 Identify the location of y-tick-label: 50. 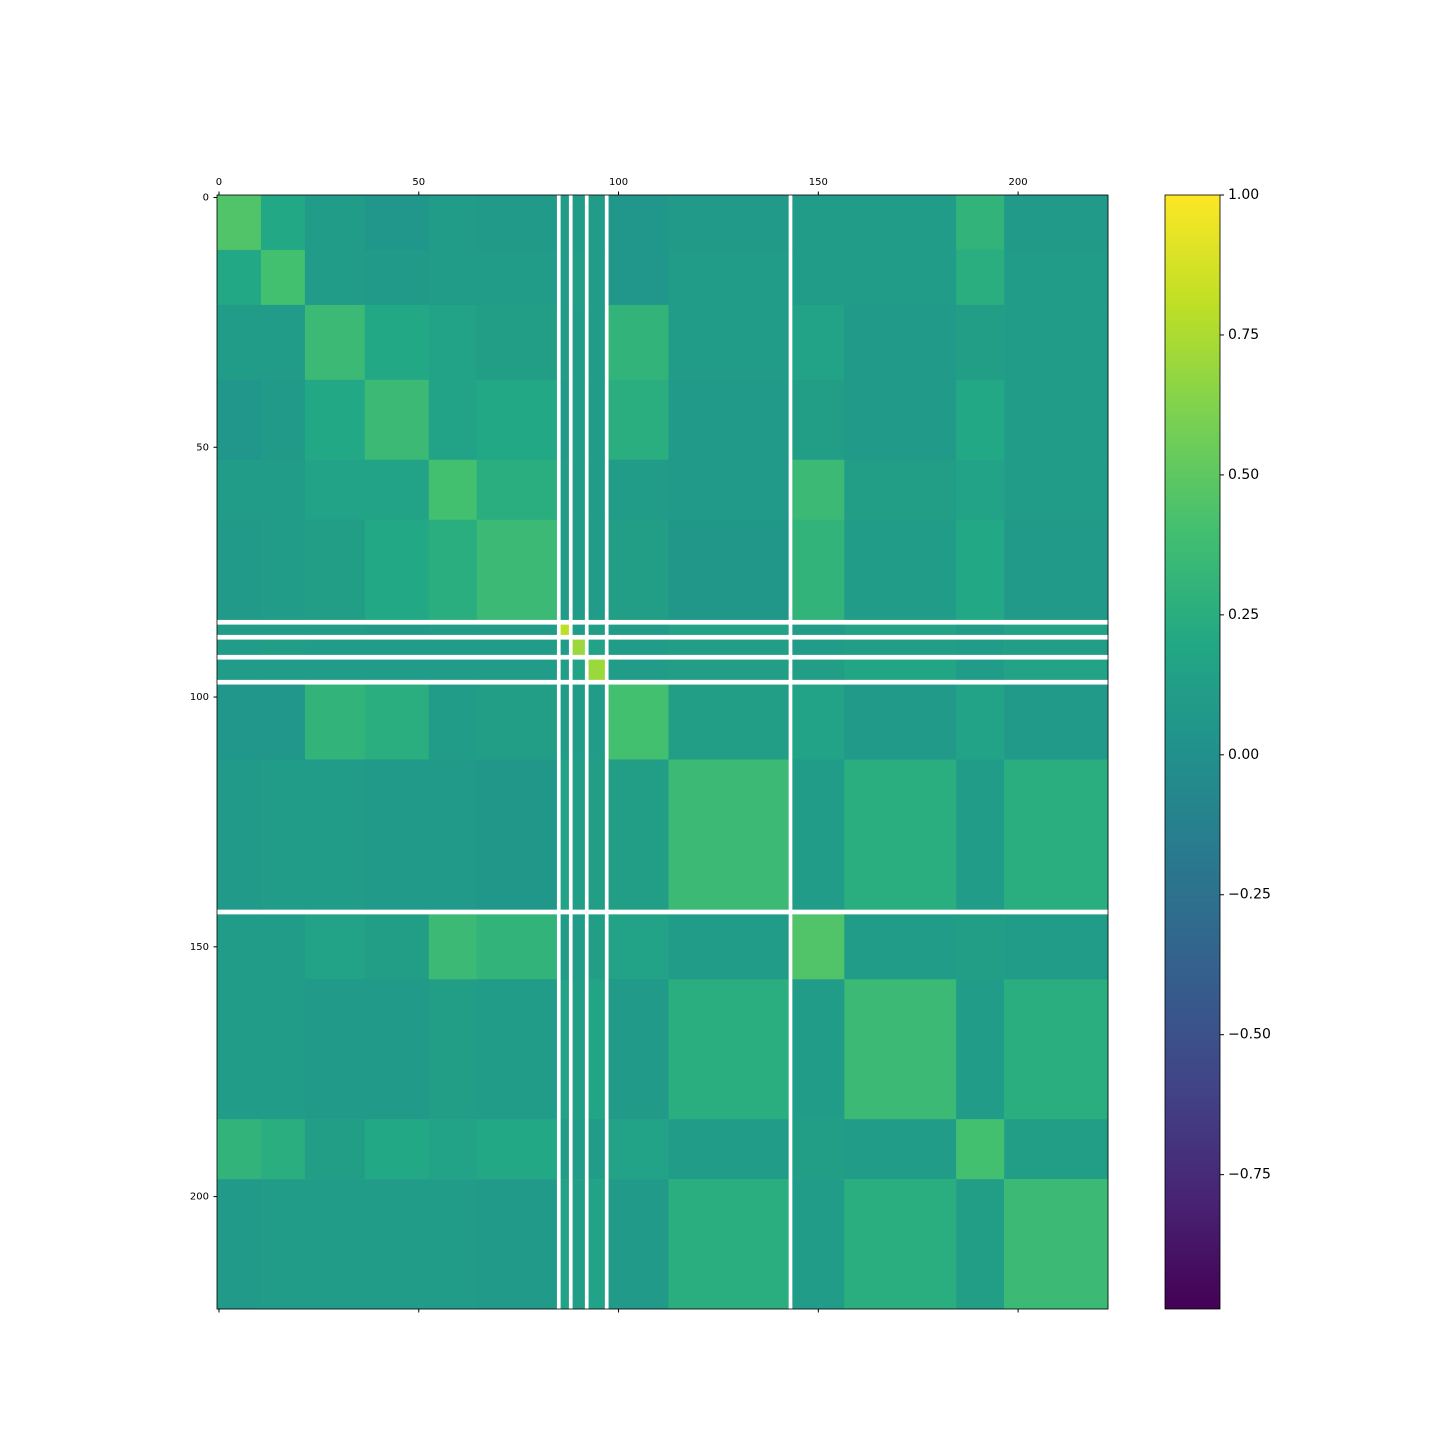
(202, 447).